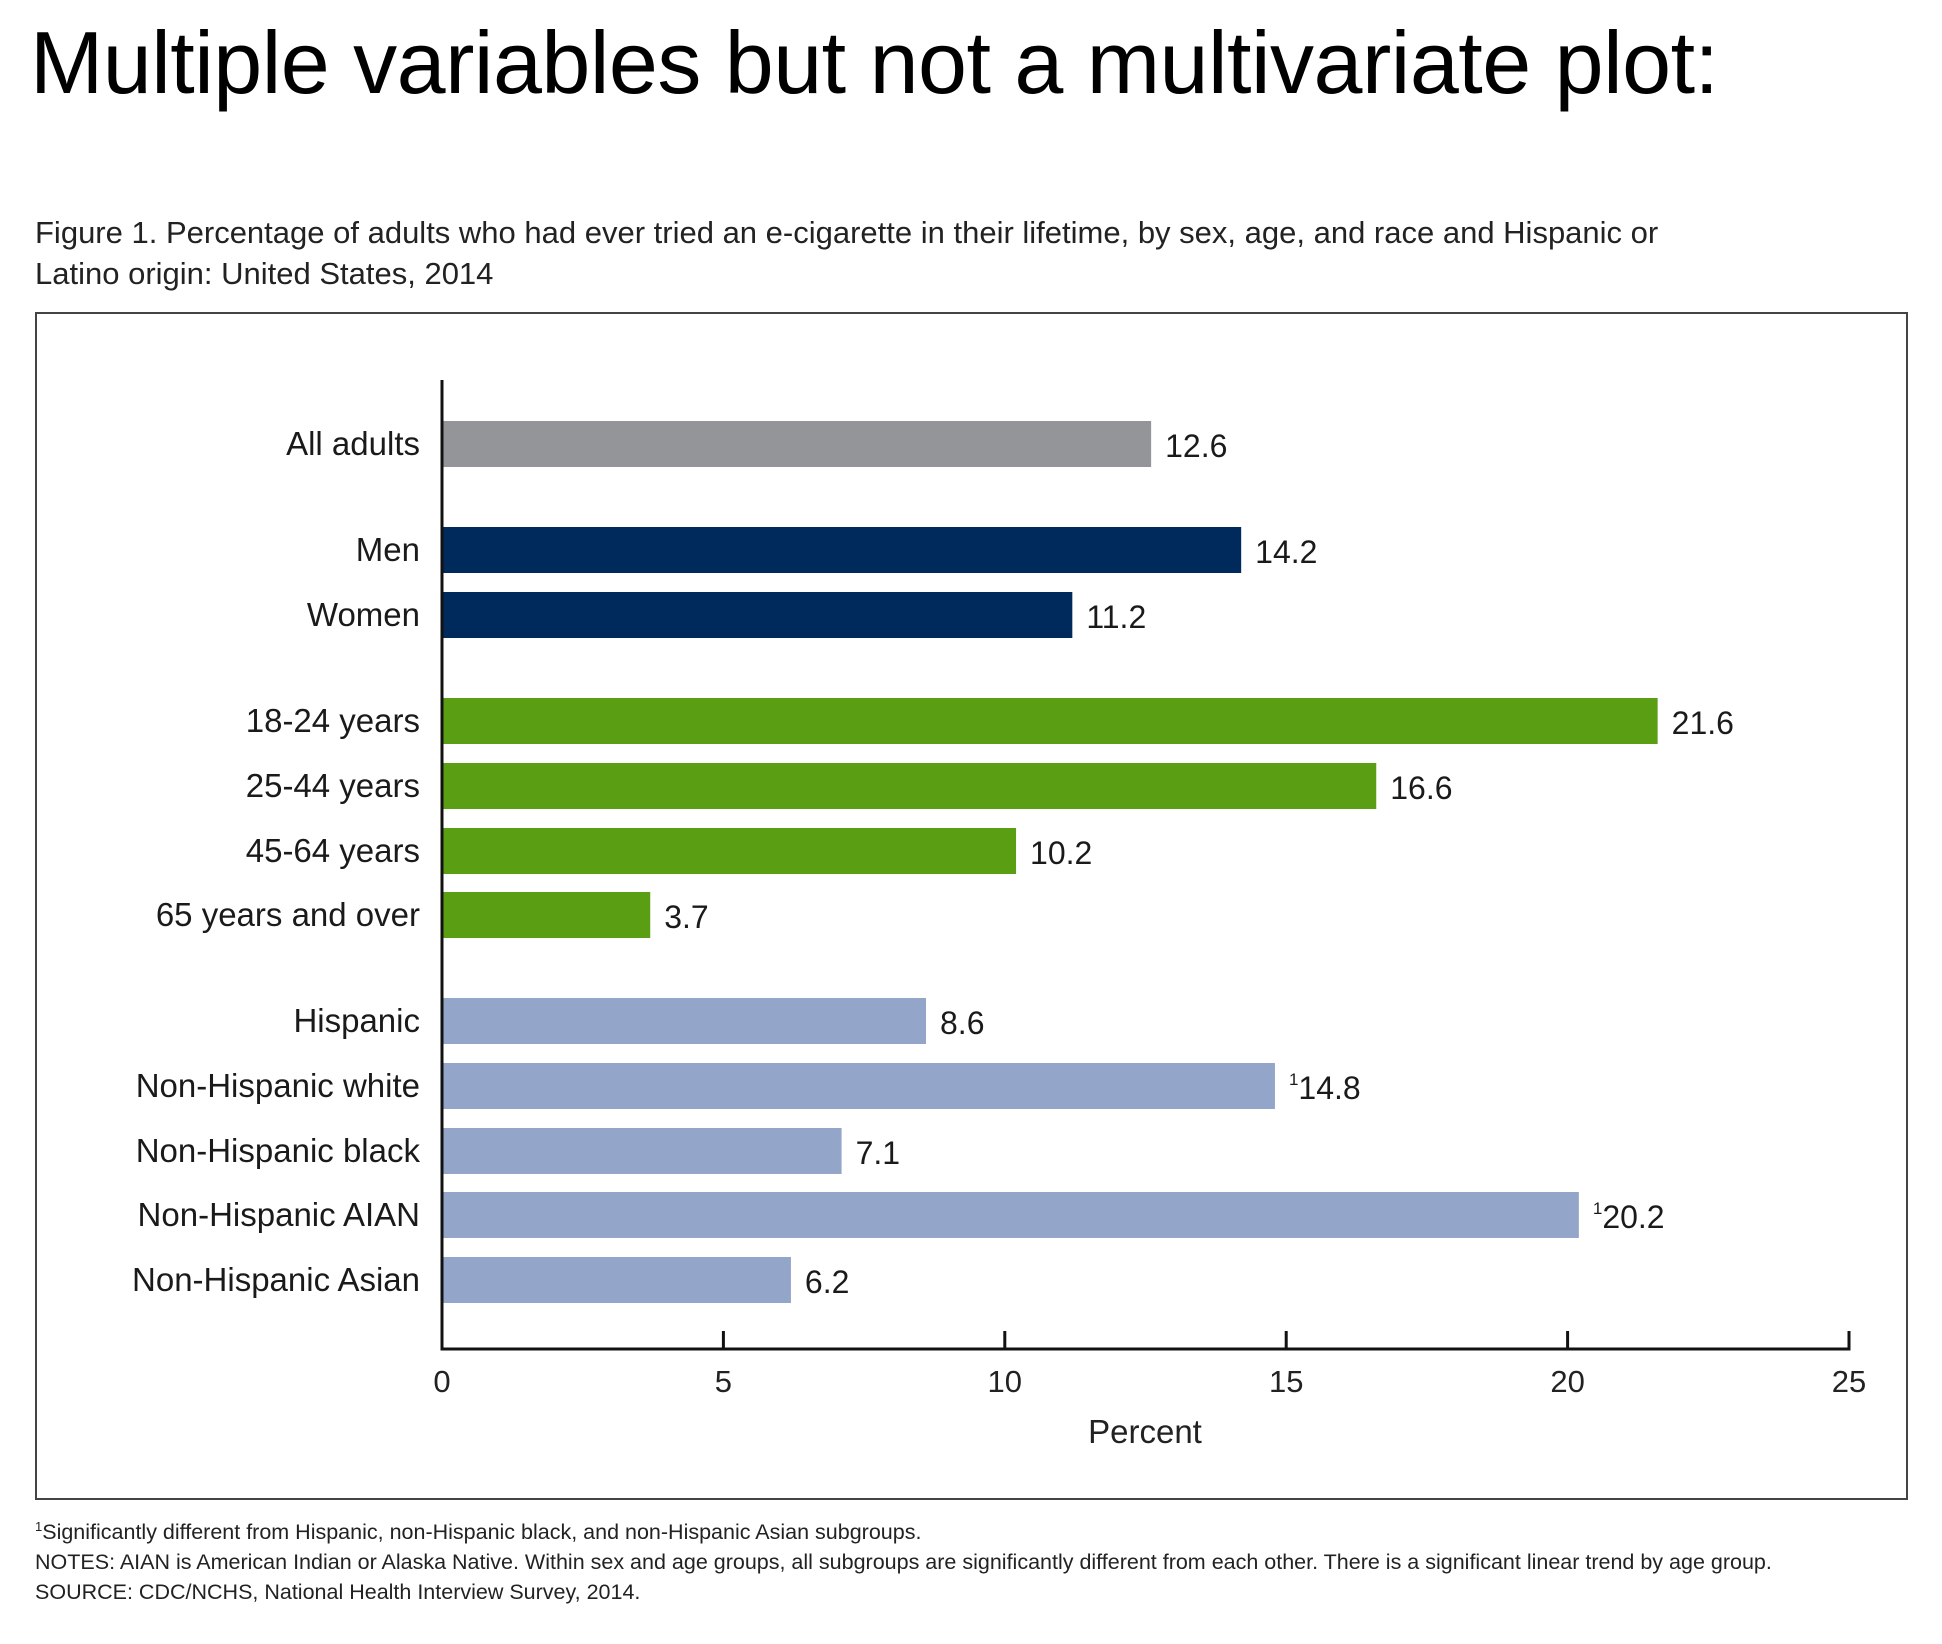 This screenshot has width=1942, height=1644. I want to click on category-label-men: Men, so click(388, 549).